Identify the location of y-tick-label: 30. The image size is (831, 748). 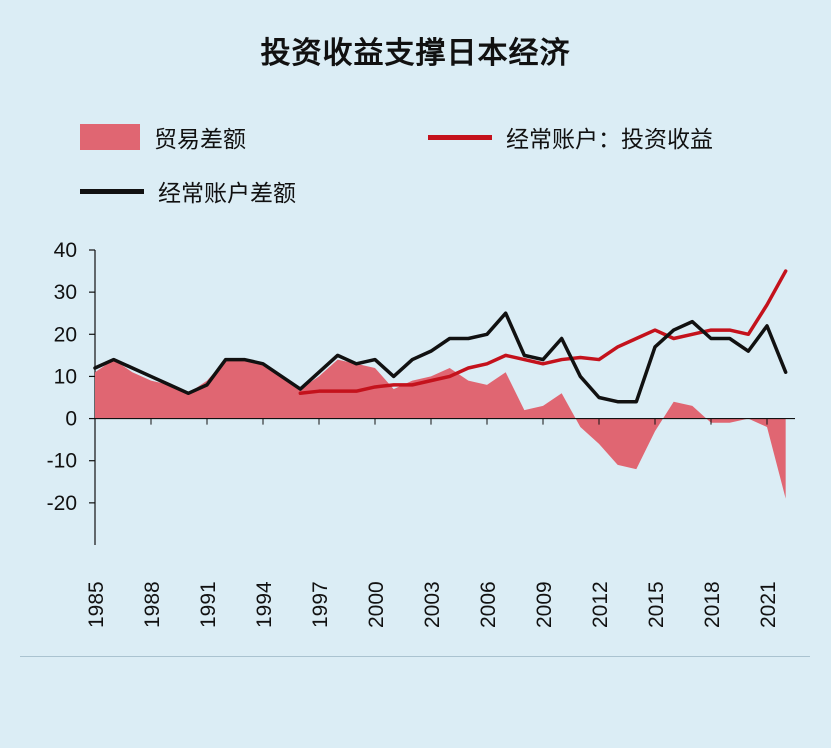
(65, 292).